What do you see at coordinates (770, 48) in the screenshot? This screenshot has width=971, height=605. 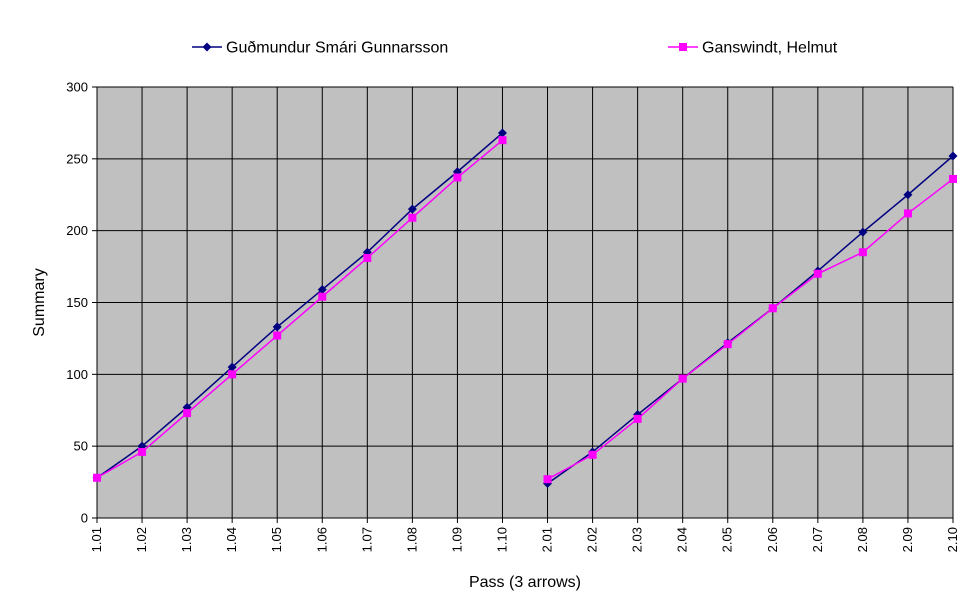 I see `legend-label: Ganswindt, Helmut` at bounding box center [770, 48].